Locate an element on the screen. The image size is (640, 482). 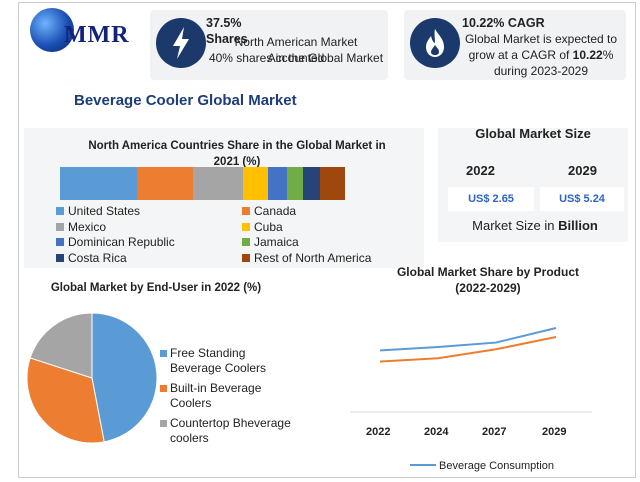
legend-label: Costa Rica is located at coordinates (97, 257).